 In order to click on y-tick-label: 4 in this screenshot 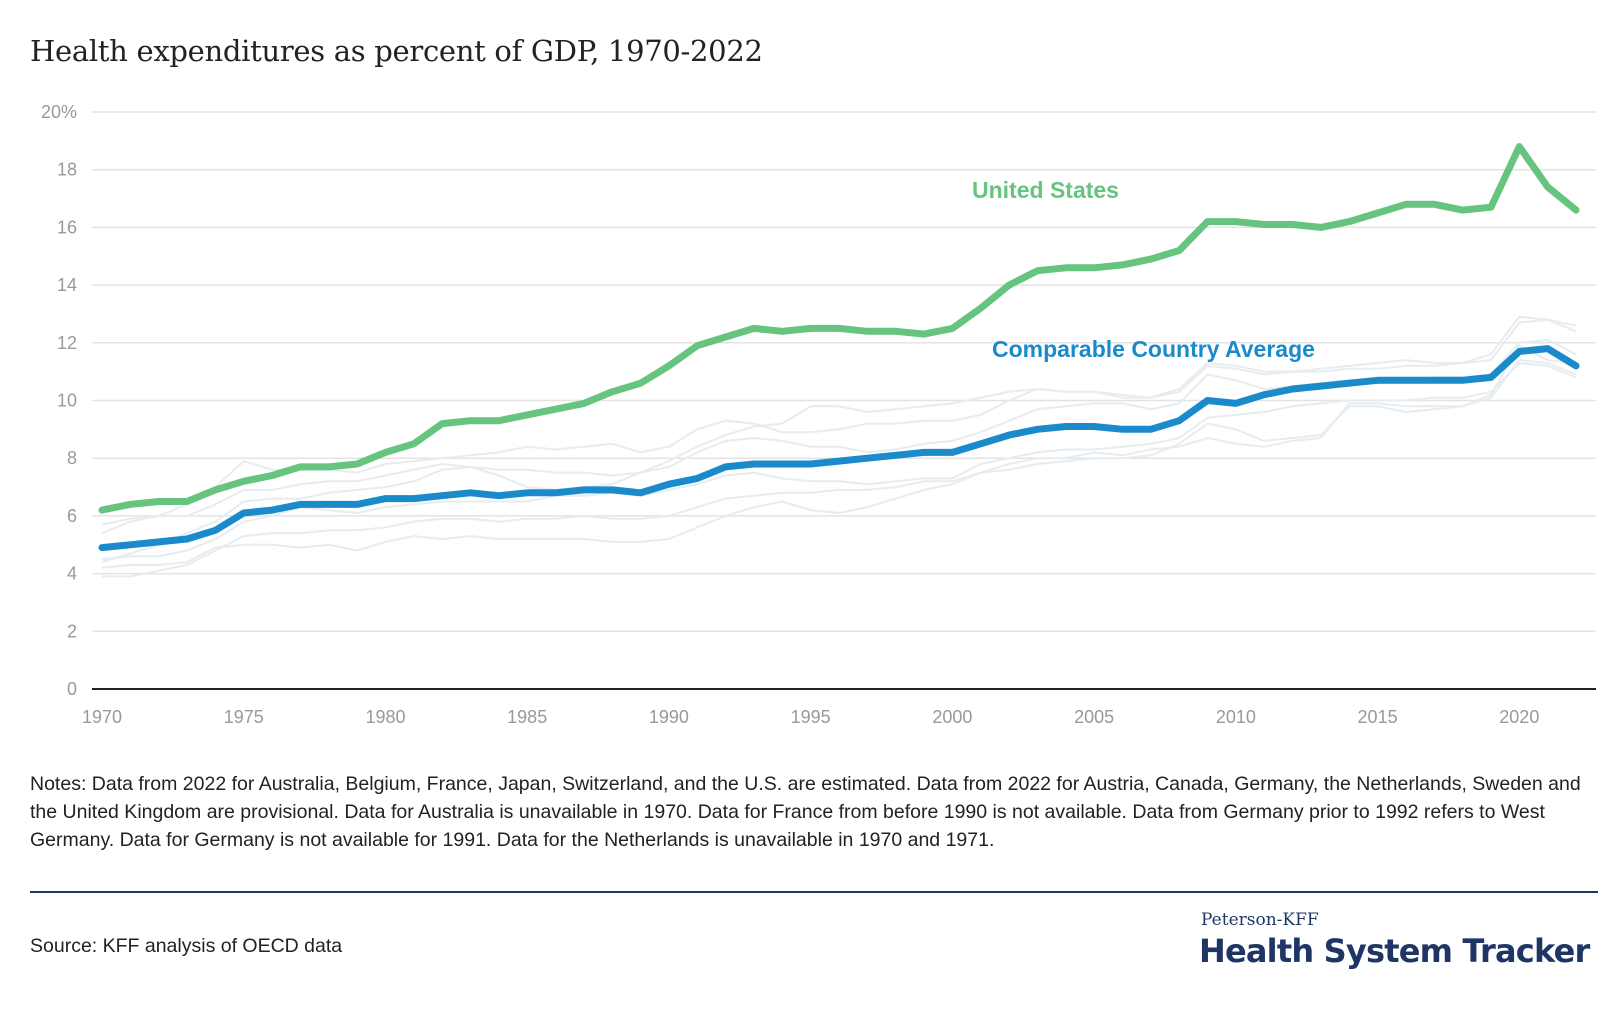, I will do `click(72, 574)`.